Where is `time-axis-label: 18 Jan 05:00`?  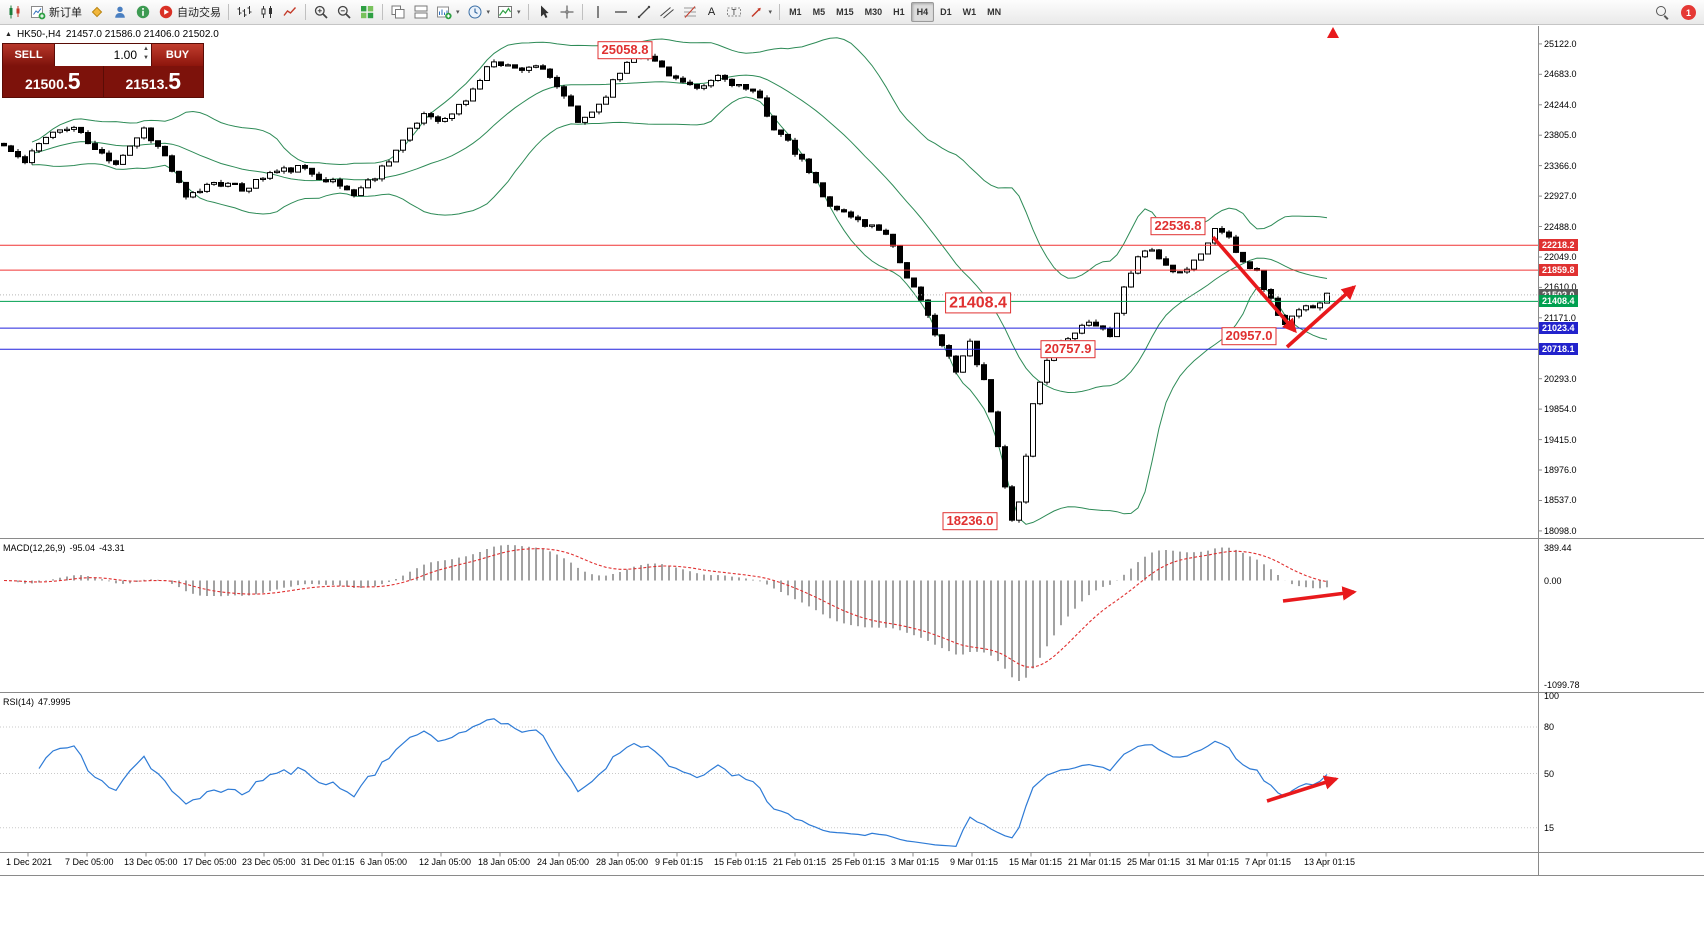 time-axis-label: 18 Jan 05:00 is located at coordinates (504, 862).